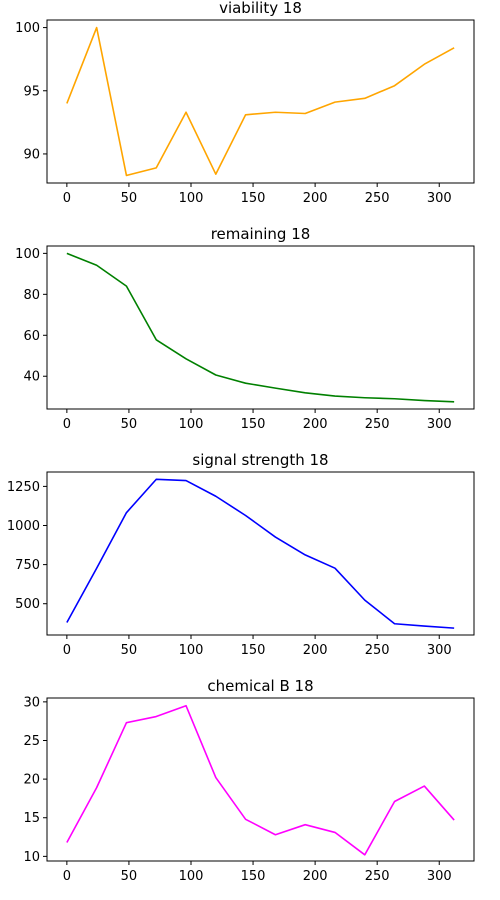  What do you see at coordinates (261, 234) in the screenshot?
I see `chart-title: remaining 18` at bounding box center [261, 234].